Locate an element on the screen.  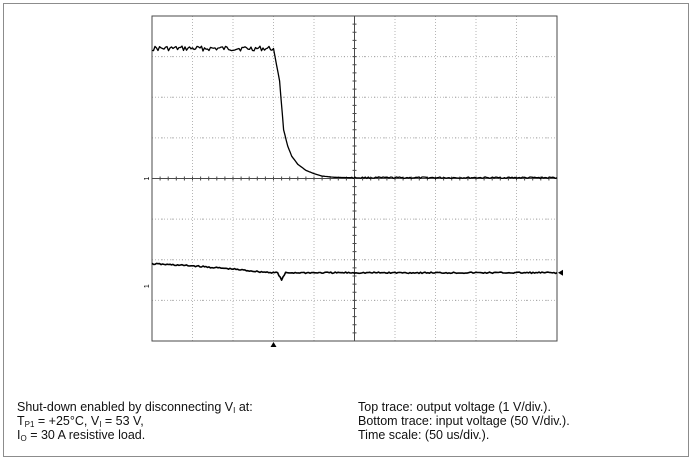
caption-left-line-2: TP1 = +25°C, VI = 53 V, is located at coordinates (80, 421).